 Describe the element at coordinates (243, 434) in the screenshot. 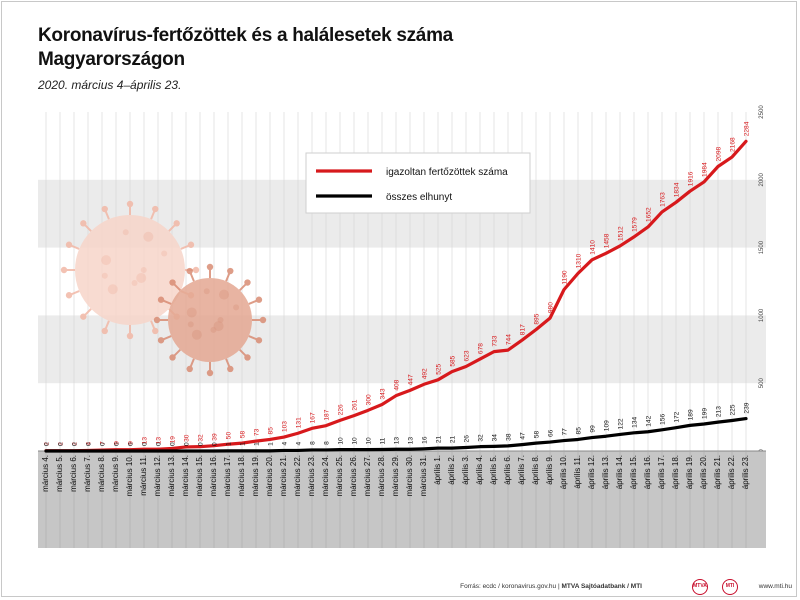

I see `data-label-infected: 58` at that location.